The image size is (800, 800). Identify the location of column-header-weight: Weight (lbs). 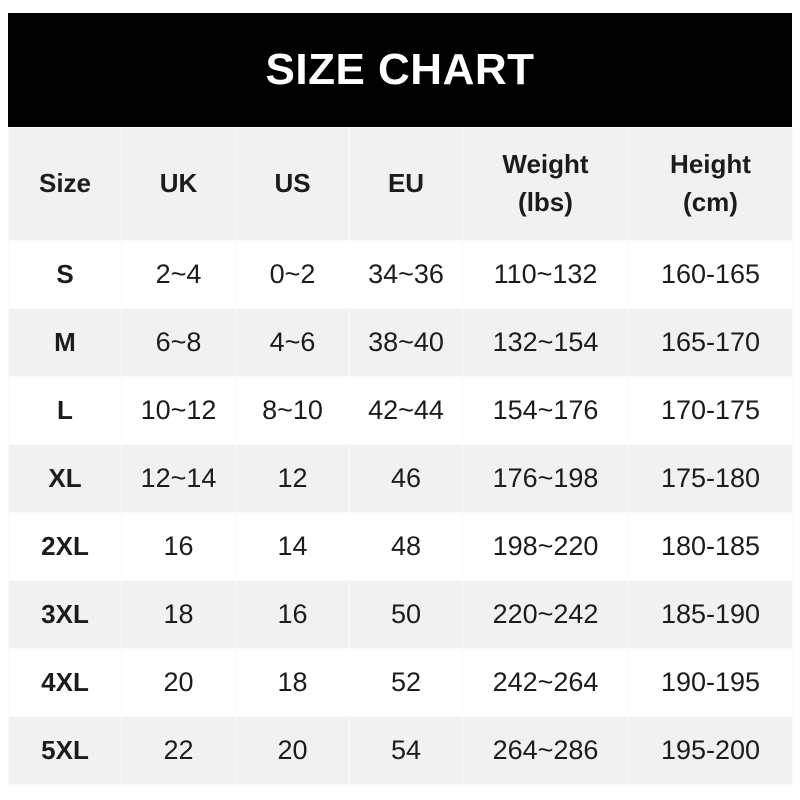
(545, 184).